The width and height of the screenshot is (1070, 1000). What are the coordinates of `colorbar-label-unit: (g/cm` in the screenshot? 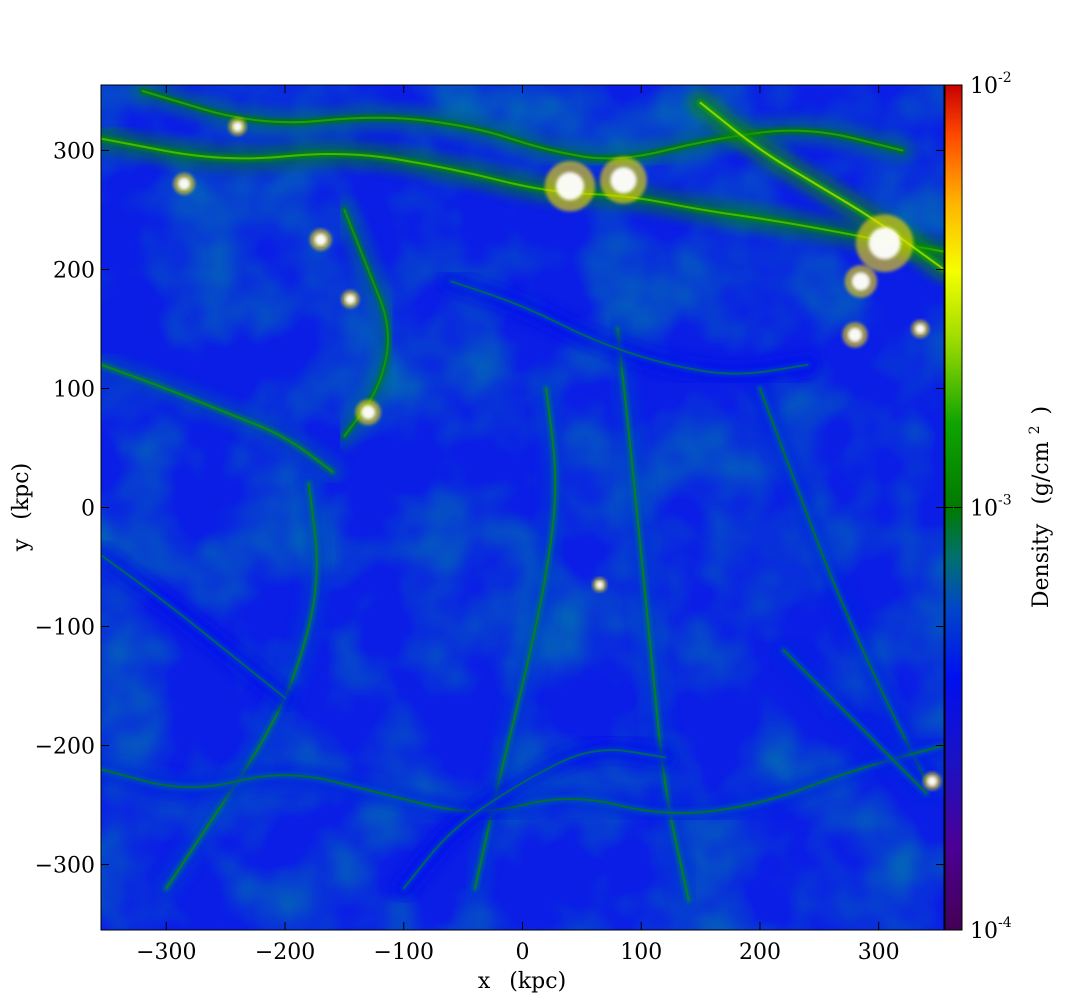 It's located at (1041, 472).